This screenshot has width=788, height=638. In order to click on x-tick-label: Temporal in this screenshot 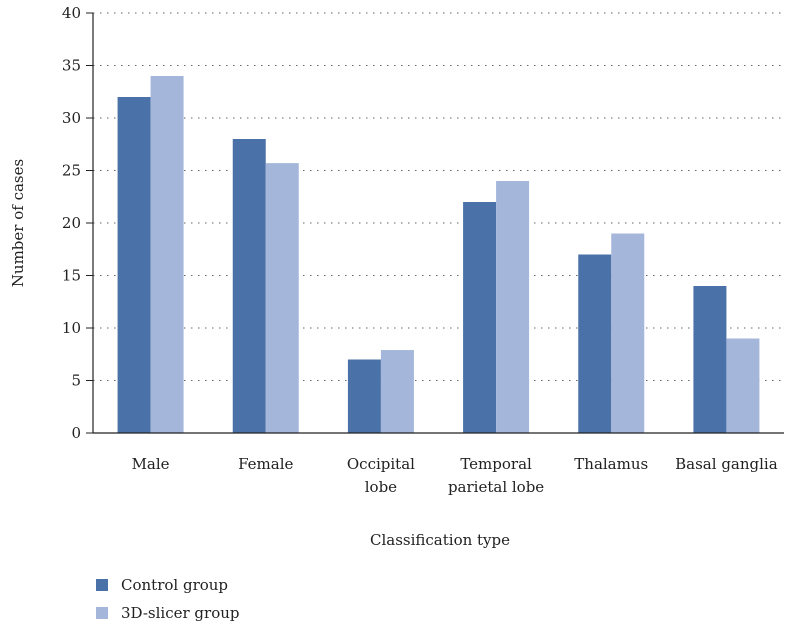, I will do `click(496, 464)`.